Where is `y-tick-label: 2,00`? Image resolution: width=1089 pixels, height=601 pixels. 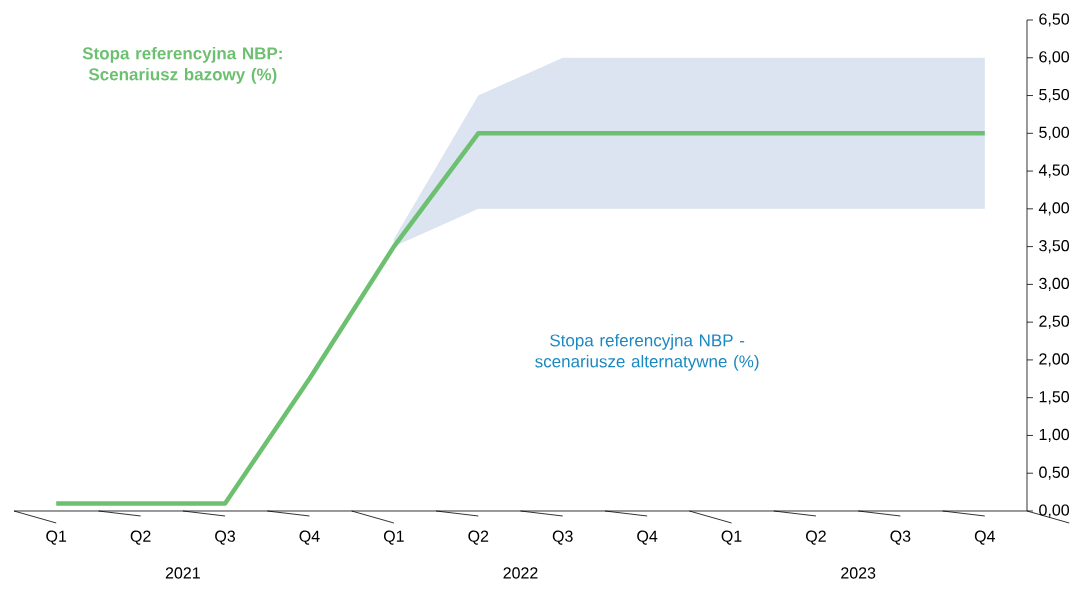
y-tick-label: 2,00 is located at coordinates (1054, 360).